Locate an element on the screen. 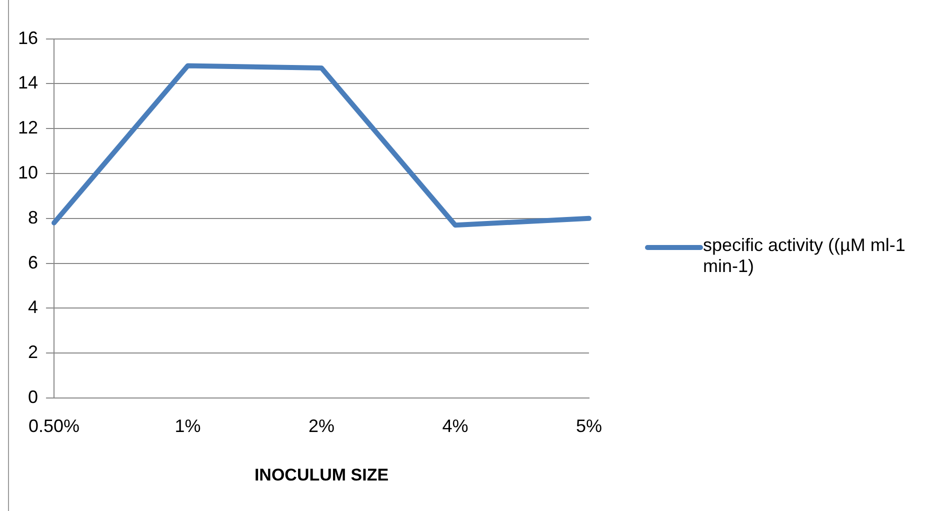  y-tick-label: 2 is located at coordinates (33, 352).